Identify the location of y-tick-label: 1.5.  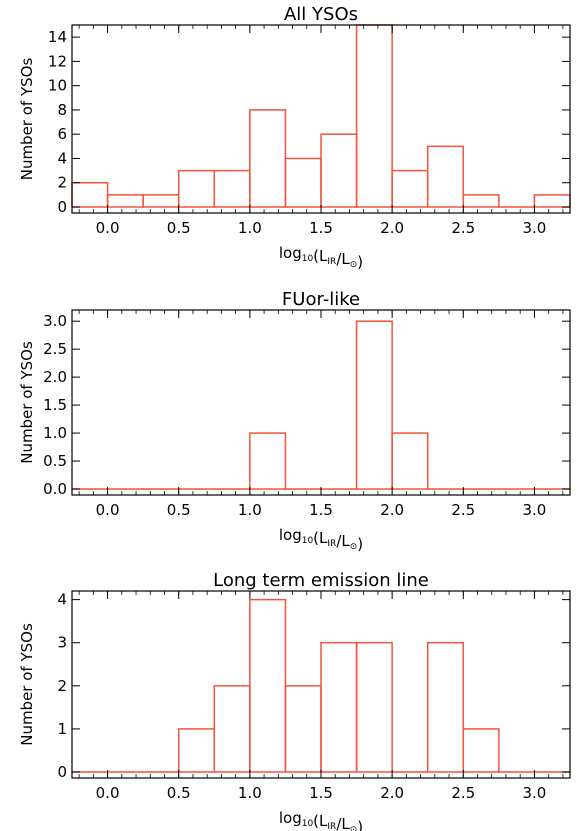
(55, 405).